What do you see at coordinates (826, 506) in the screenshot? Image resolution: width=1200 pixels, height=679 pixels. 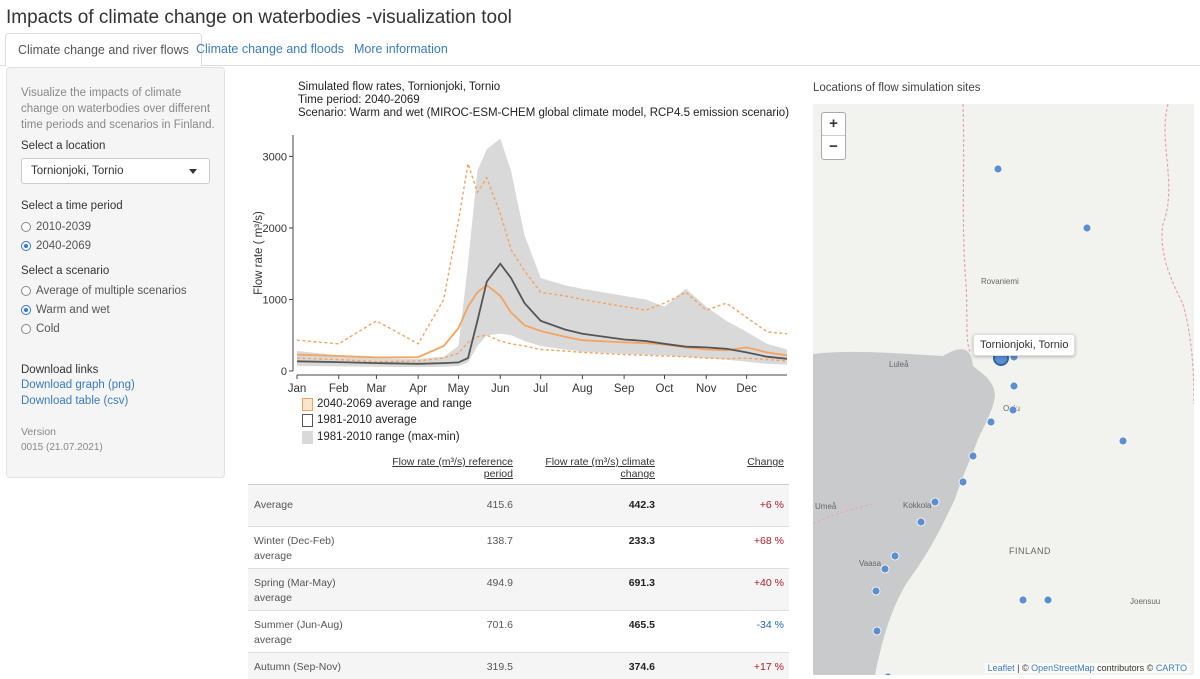 I see `map-label-umea: Umeå` at bounding box center [826, 506].